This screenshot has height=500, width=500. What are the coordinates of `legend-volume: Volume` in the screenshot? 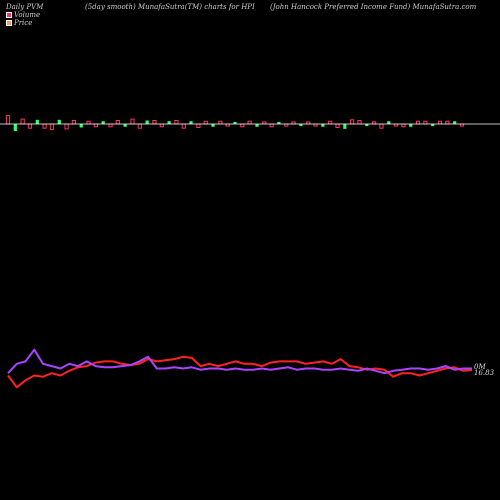 It's located at (23, 15).